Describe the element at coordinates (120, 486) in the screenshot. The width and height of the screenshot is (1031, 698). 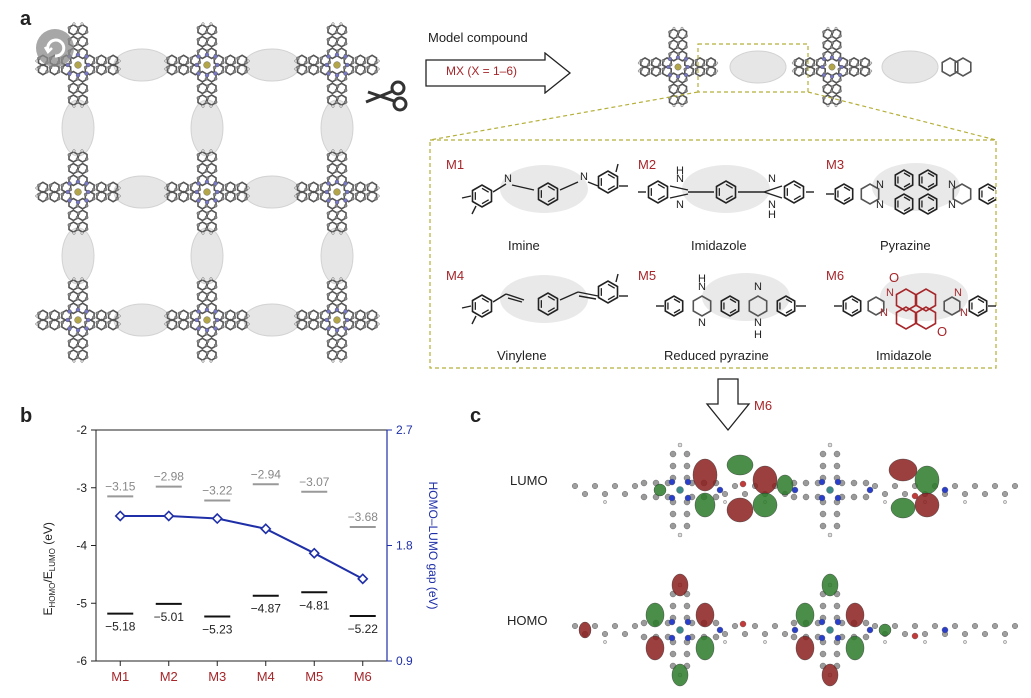
I see `lumo-value-label: −3.15` at that location.